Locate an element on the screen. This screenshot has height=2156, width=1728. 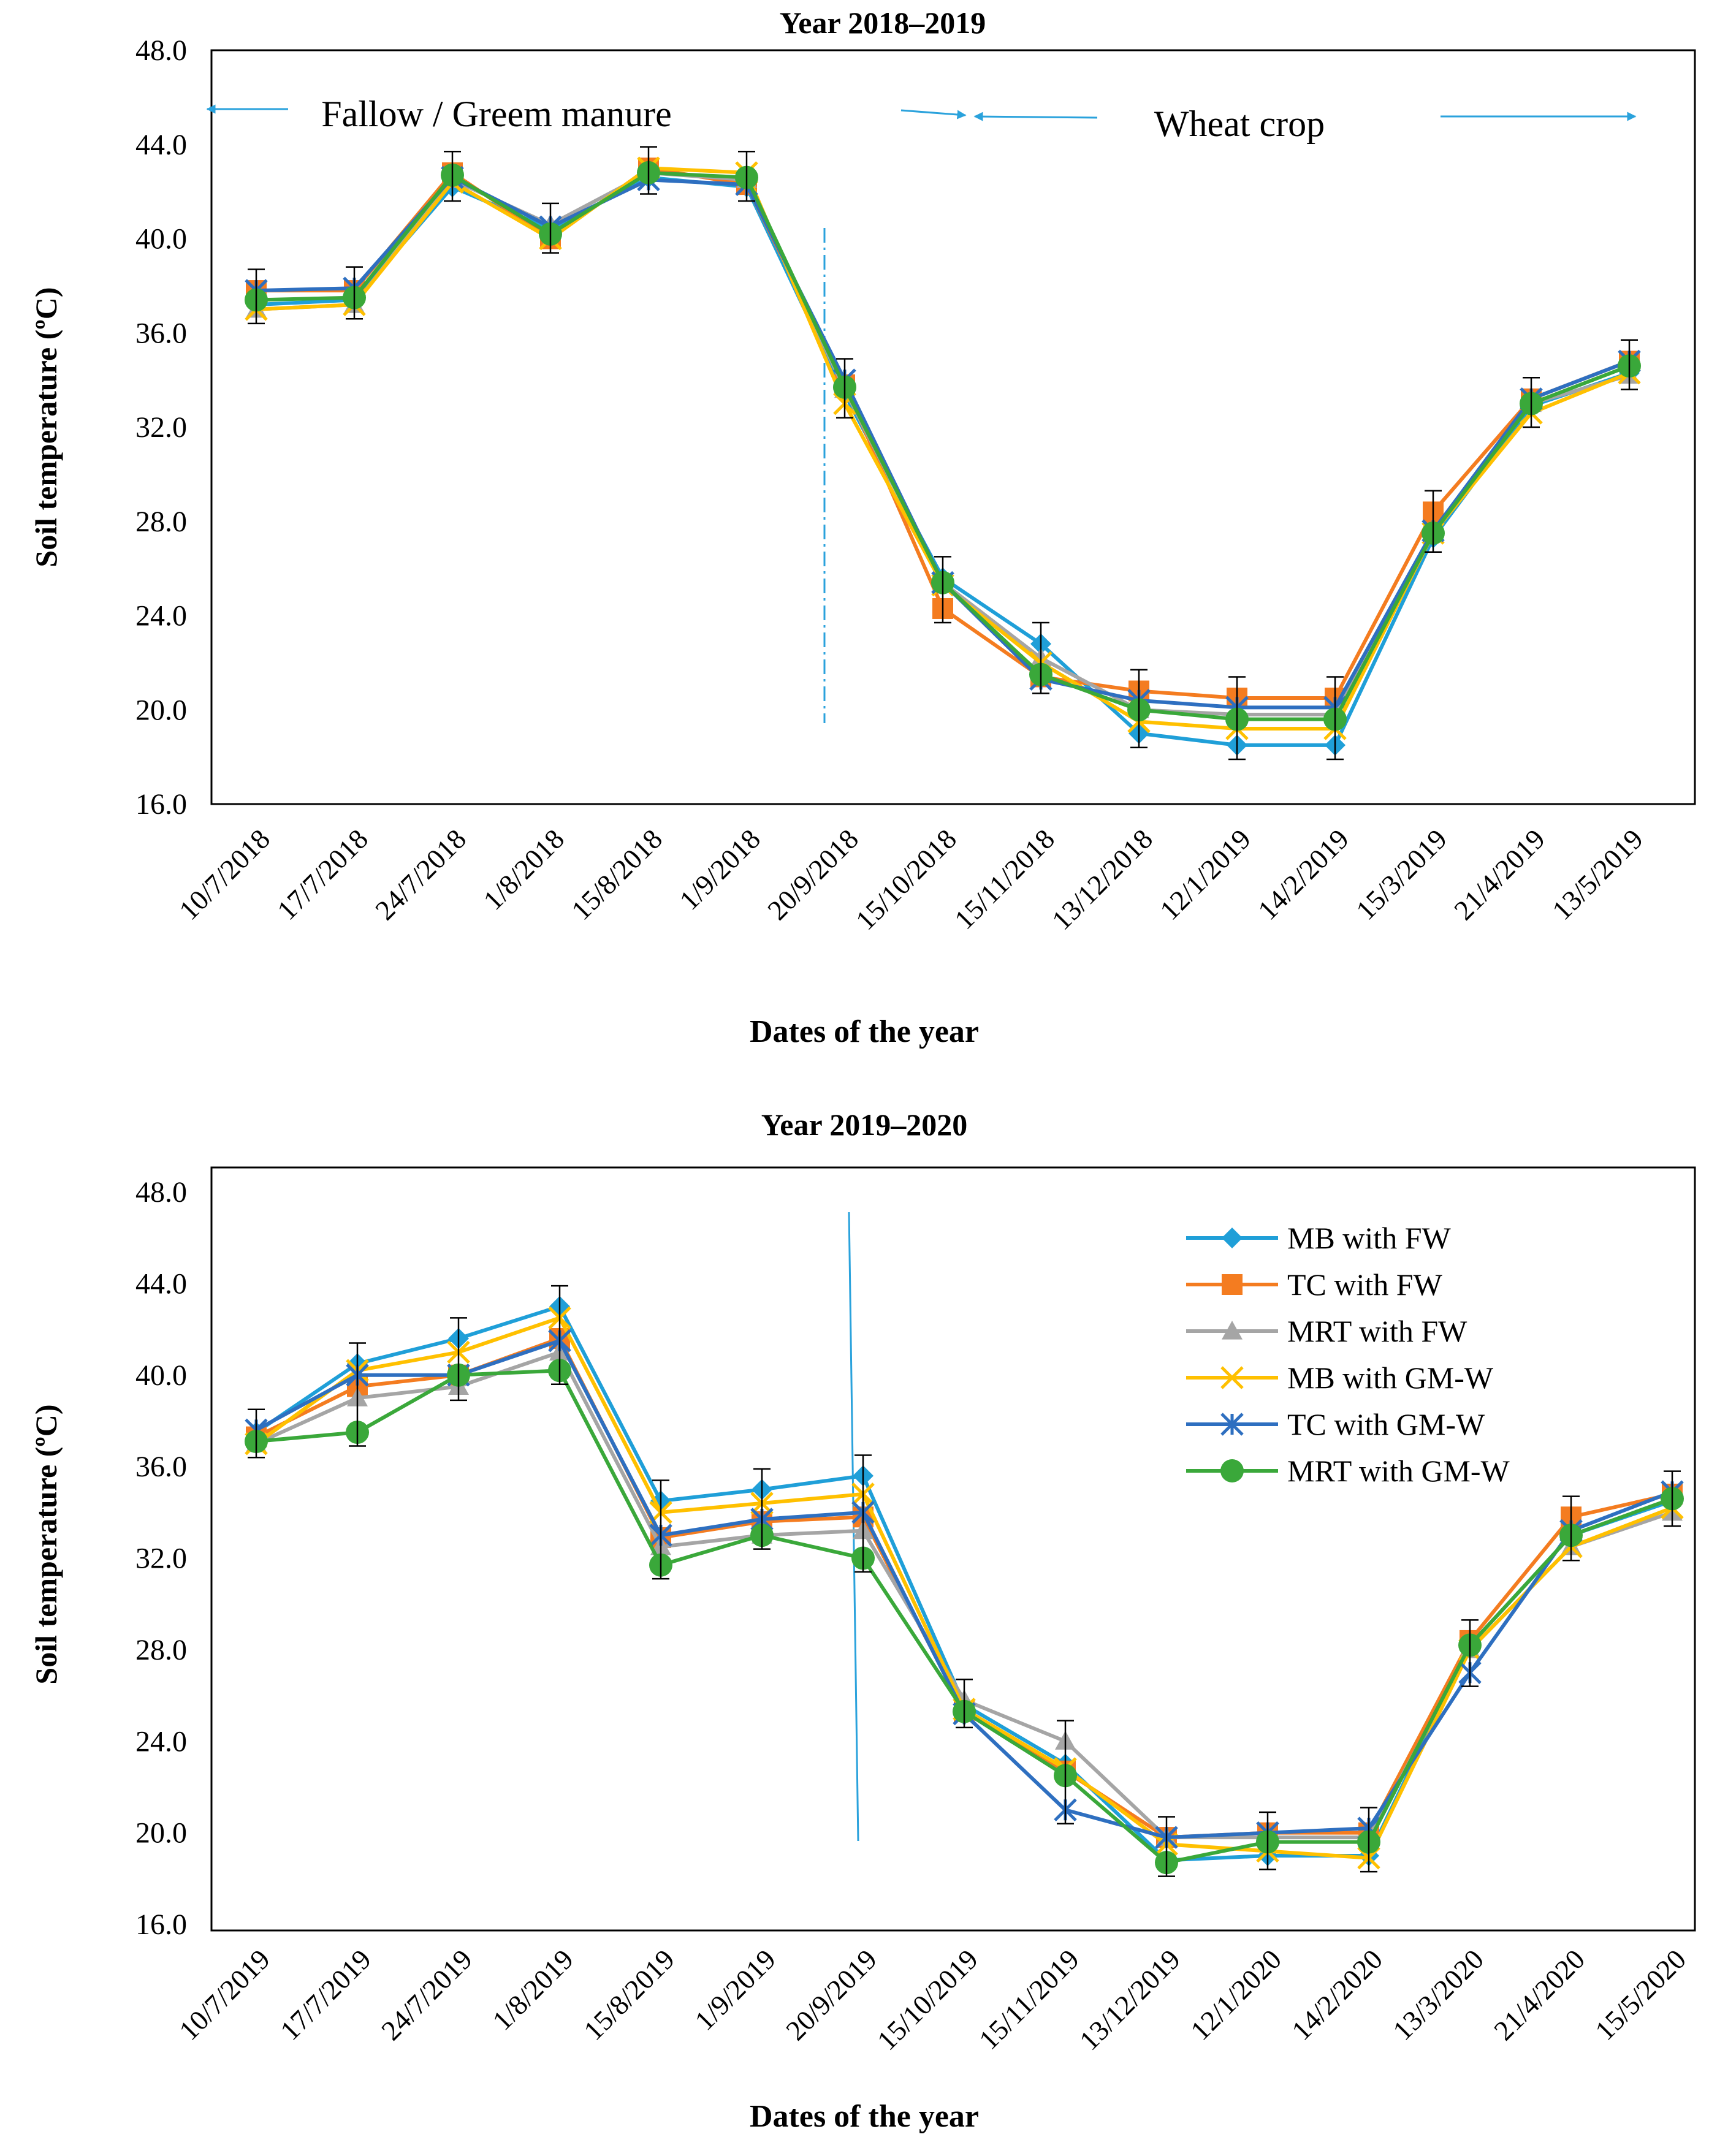
x-tick-label: 13/12/2019 is located at coordinates (1129, 2000).